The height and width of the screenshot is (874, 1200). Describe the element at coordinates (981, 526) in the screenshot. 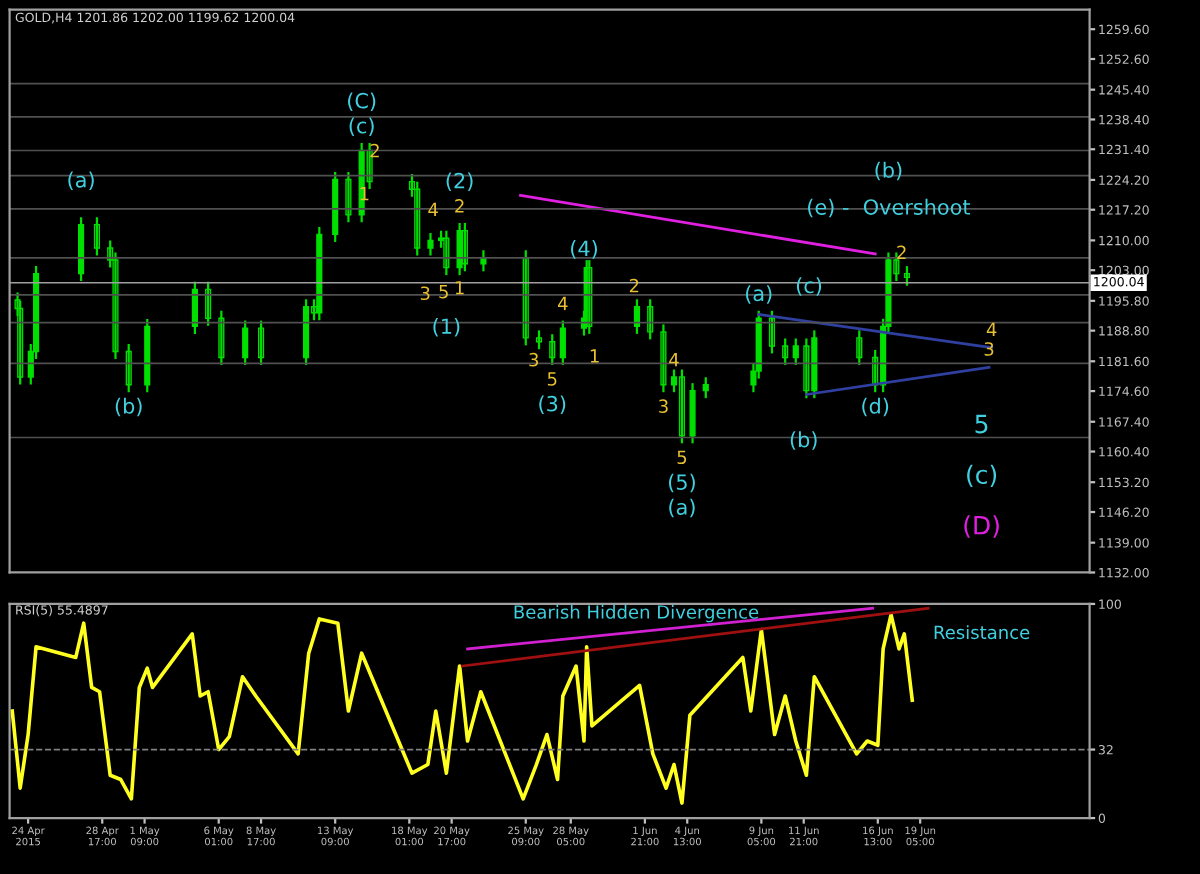

I see `annotation: (D)` at that location.